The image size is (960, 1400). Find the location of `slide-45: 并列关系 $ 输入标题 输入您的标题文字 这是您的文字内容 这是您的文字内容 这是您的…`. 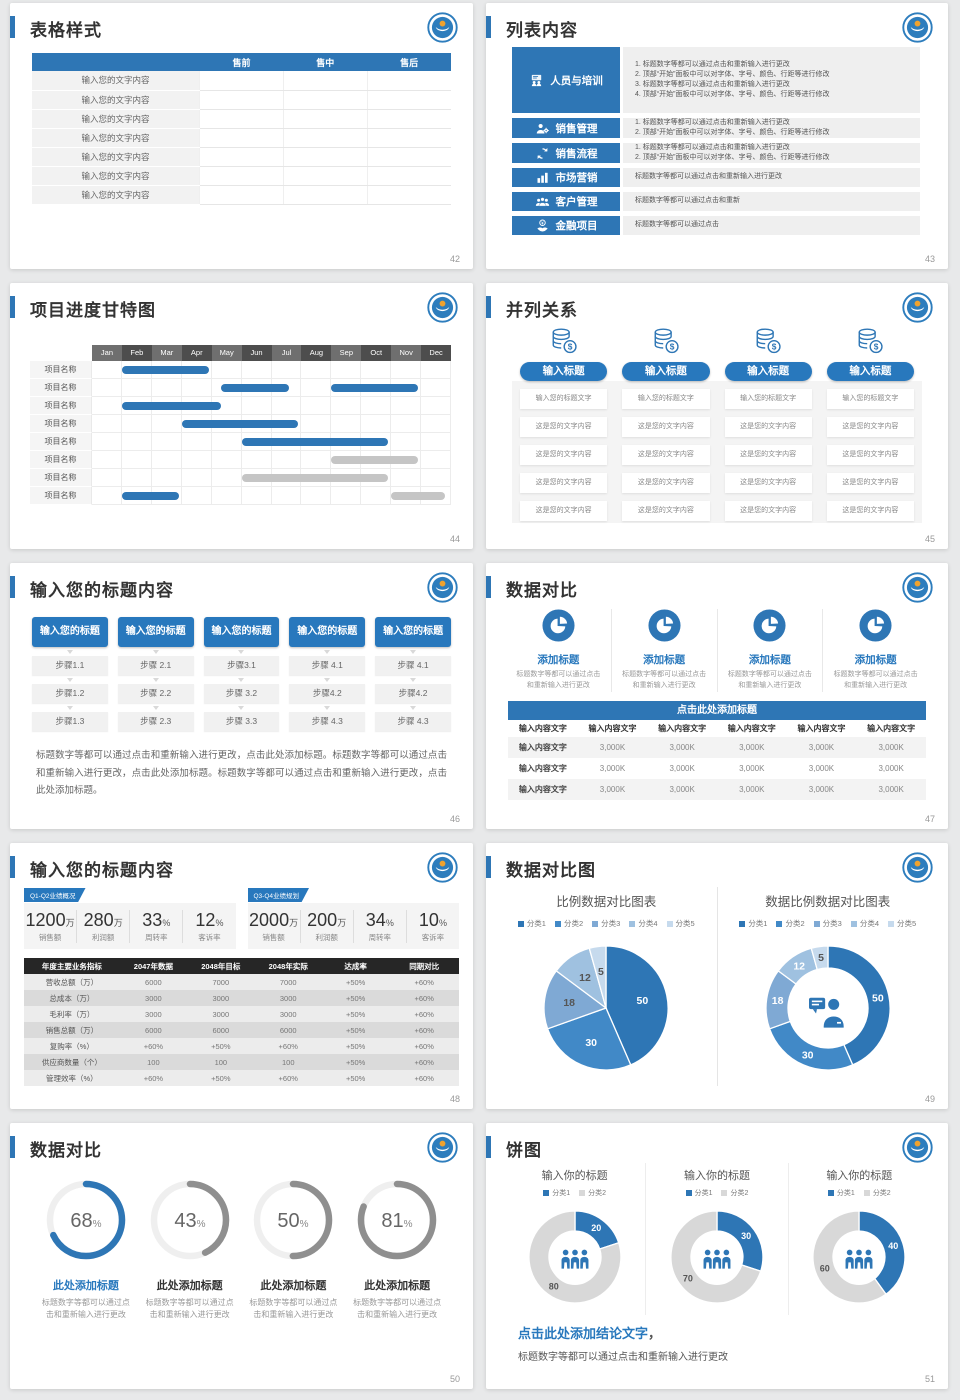

slide-45: 并列关系 $ 输入标题 输入您的标题文字 这是您的文字内容 这是您的文字内容 这是您的… is located at coordinates (717, 416).